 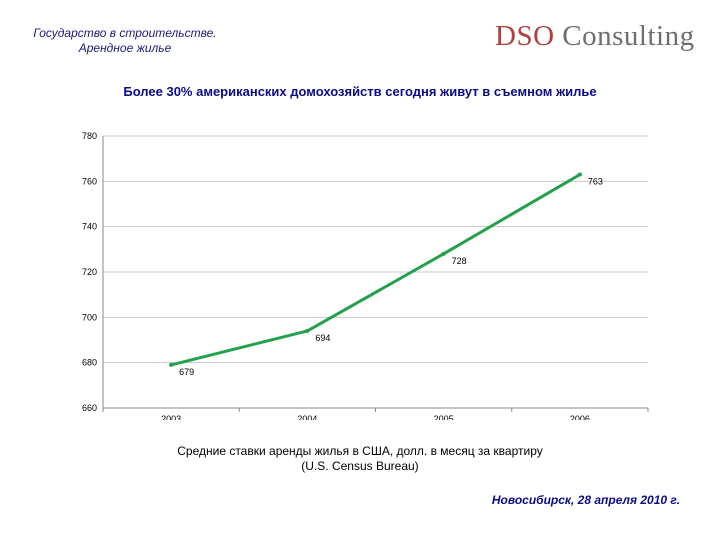 I want to click on x-tick-label: 2005, so click(x=444, y=417).